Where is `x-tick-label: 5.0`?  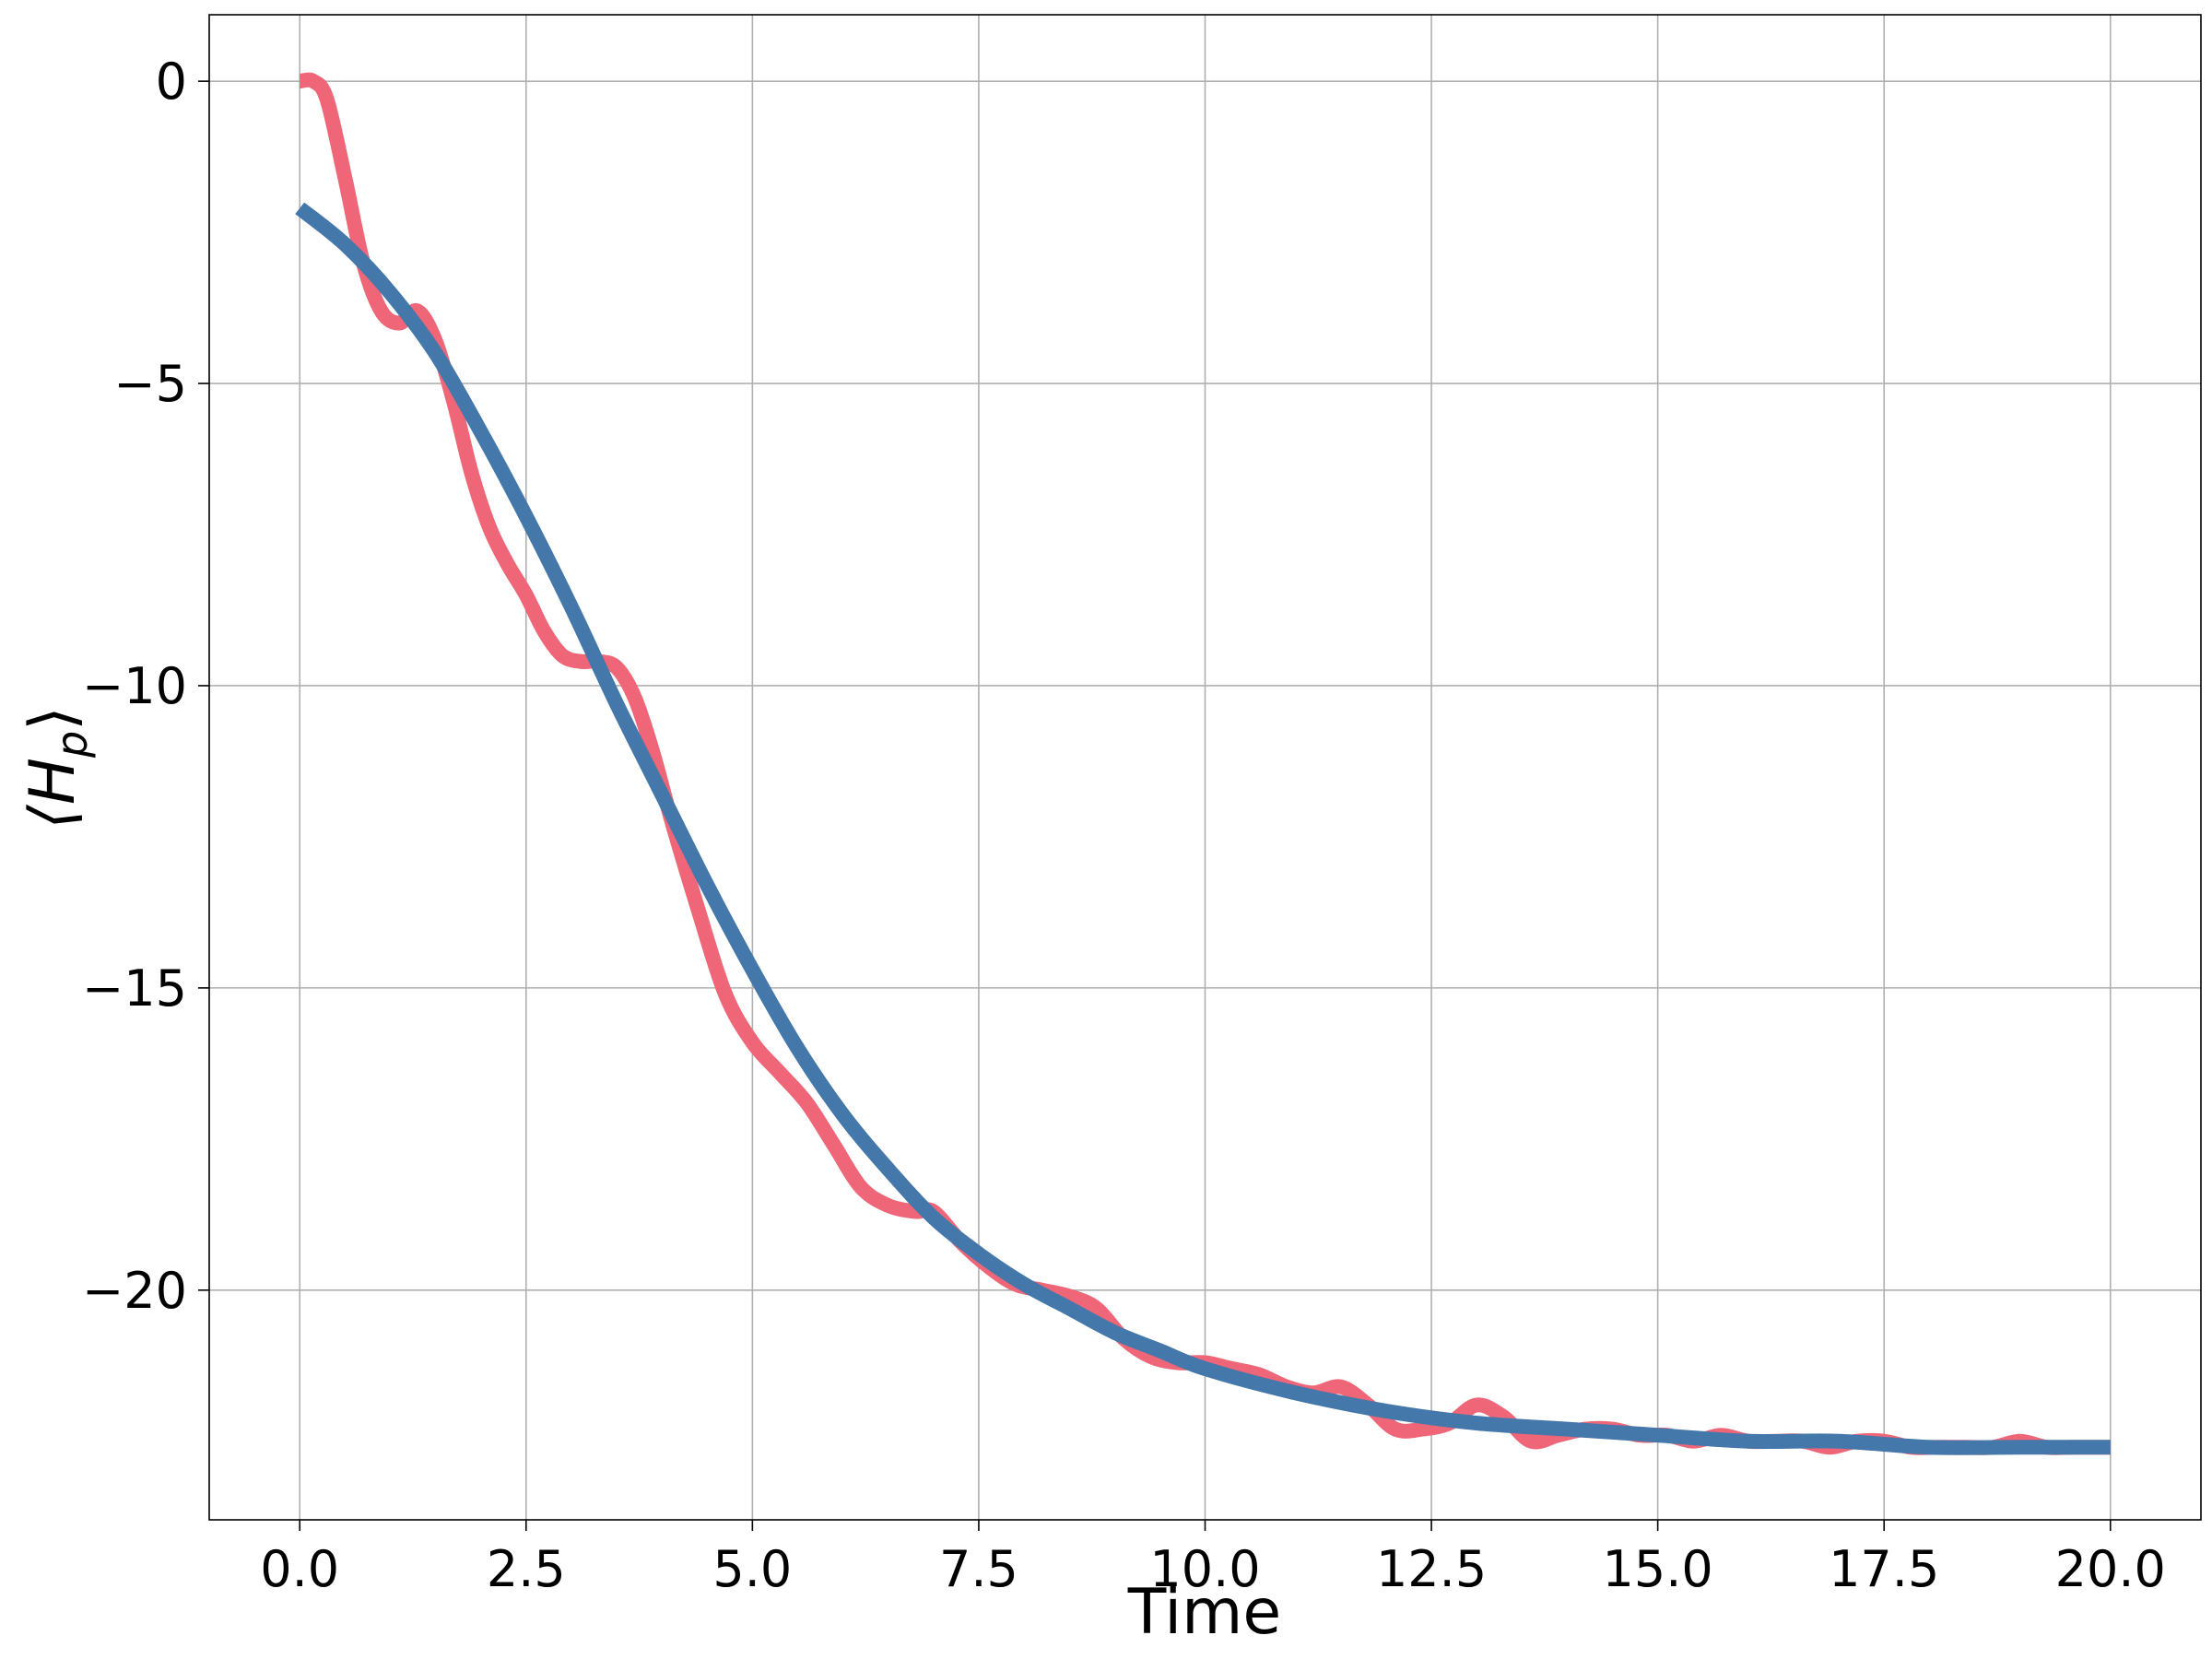 x-tick-label: 5.0 is located at coordinates (752, 1569).